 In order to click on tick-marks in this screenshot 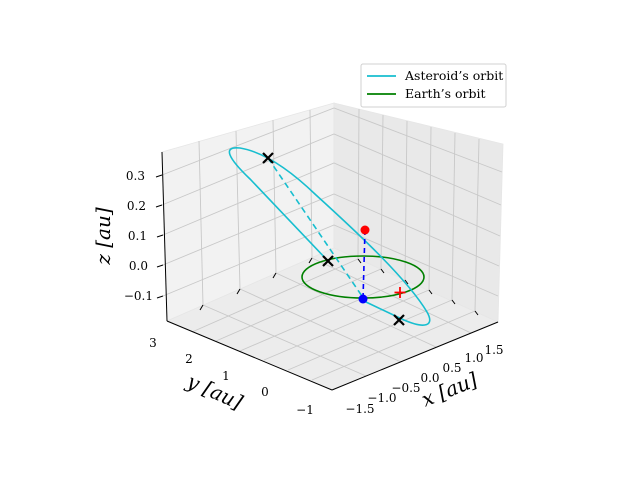, I will do `click(317, 245)`.